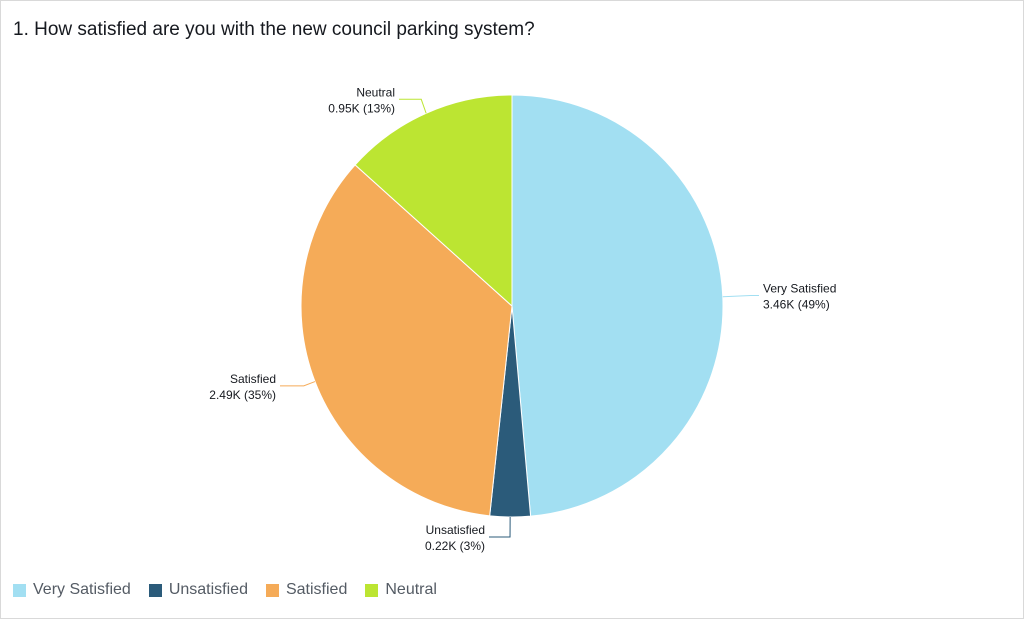  I want to click on legend-item-unsatisfied: Unsatisfied, so click(198, 590).